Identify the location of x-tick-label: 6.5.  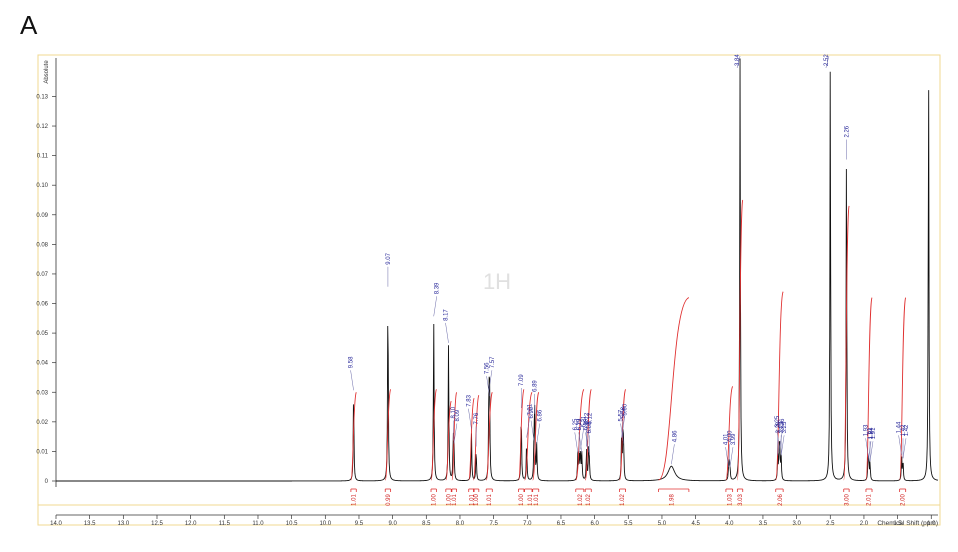
(561, 524).